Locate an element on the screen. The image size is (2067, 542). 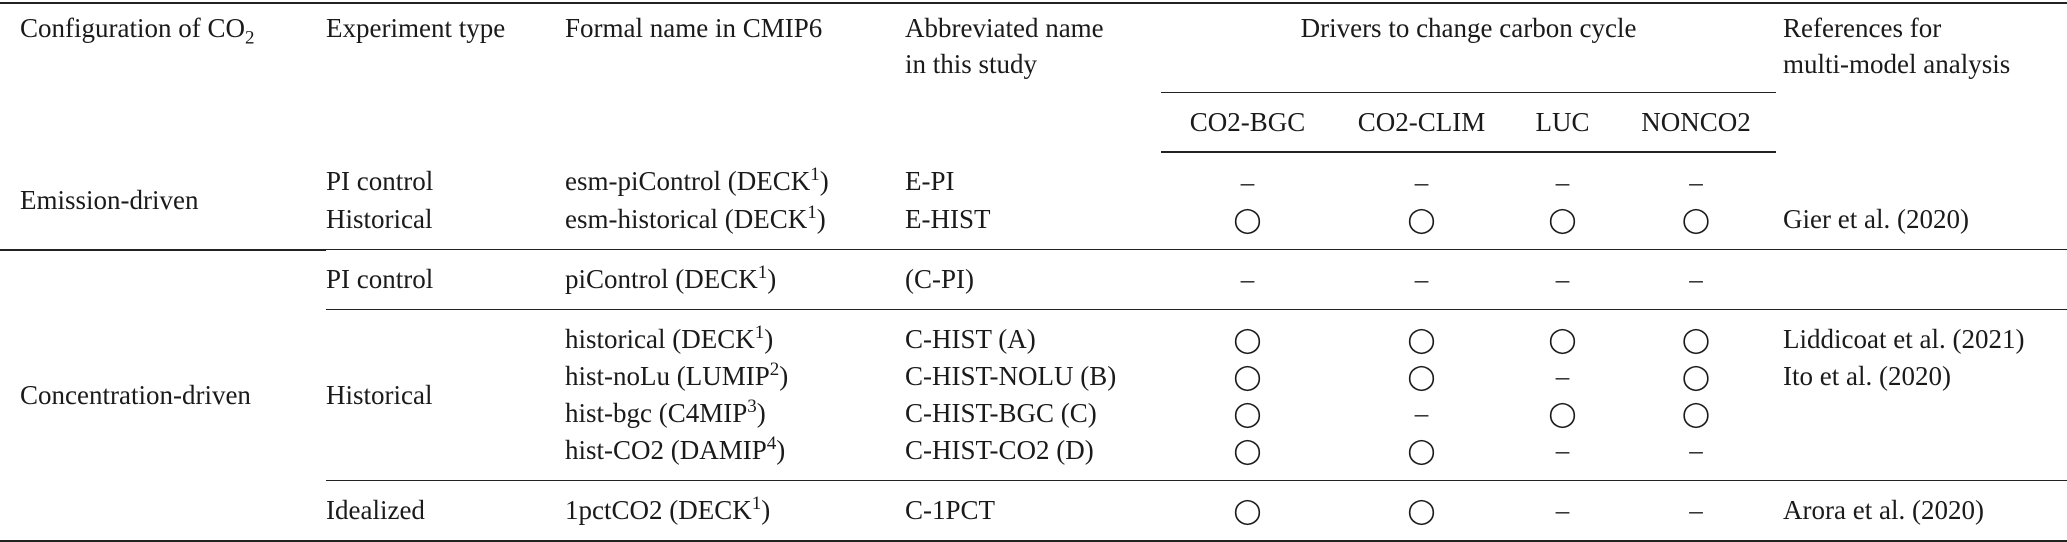
abbreviated-name-cell: C-HIST-NOLU (B) is located at coordinates (1011, 376).